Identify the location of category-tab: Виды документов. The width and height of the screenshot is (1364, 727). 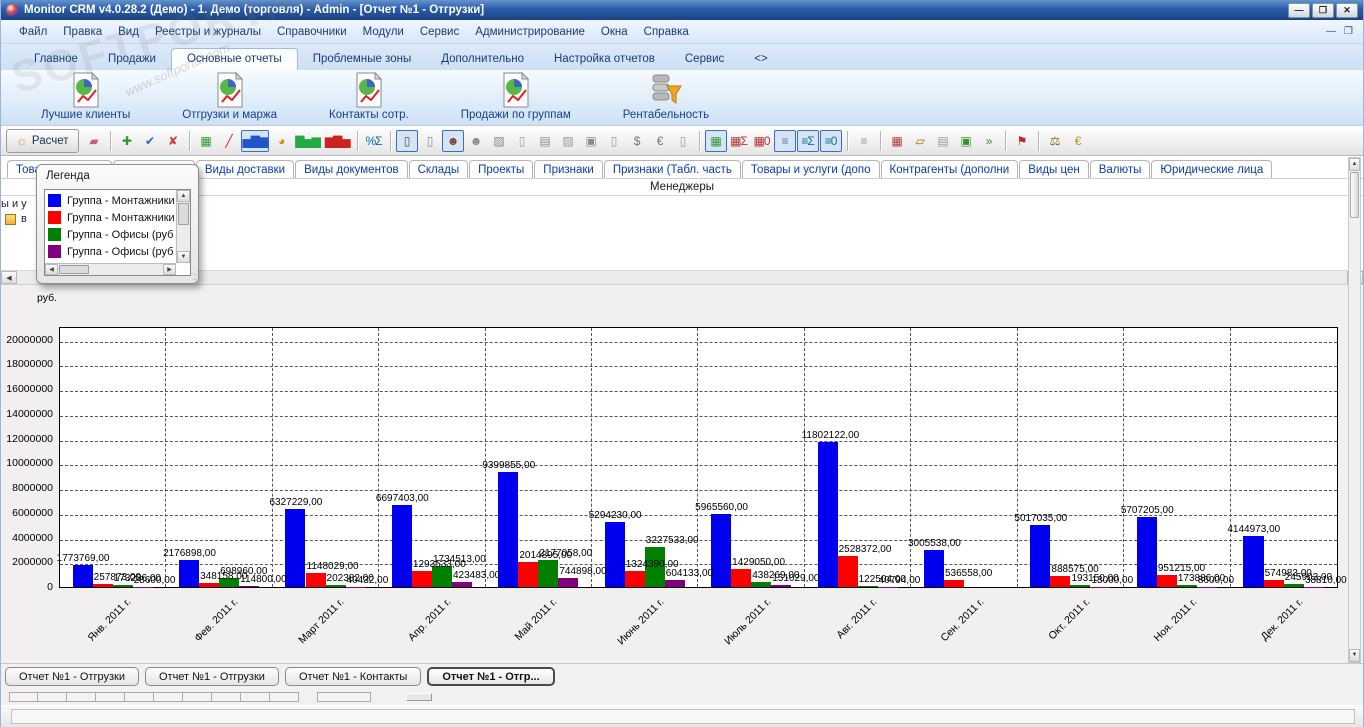
(351, 169).